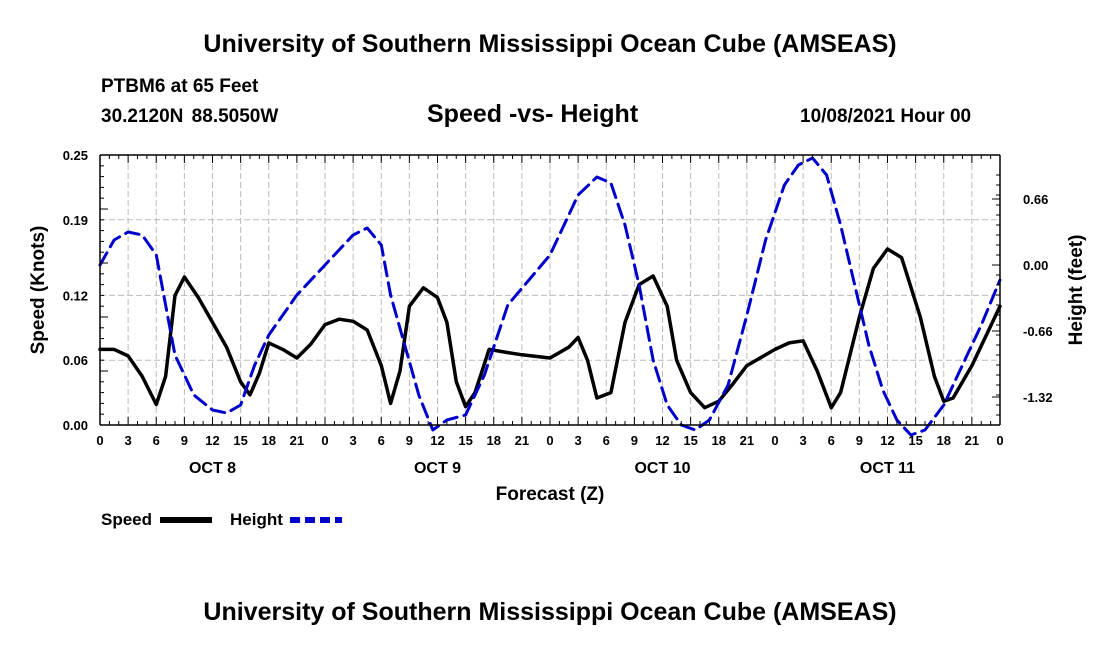  What do you see at coordinates (75, 360) in the screenshot?
I see `y-tick-label: 0.06` at bounding box center [75, 360].